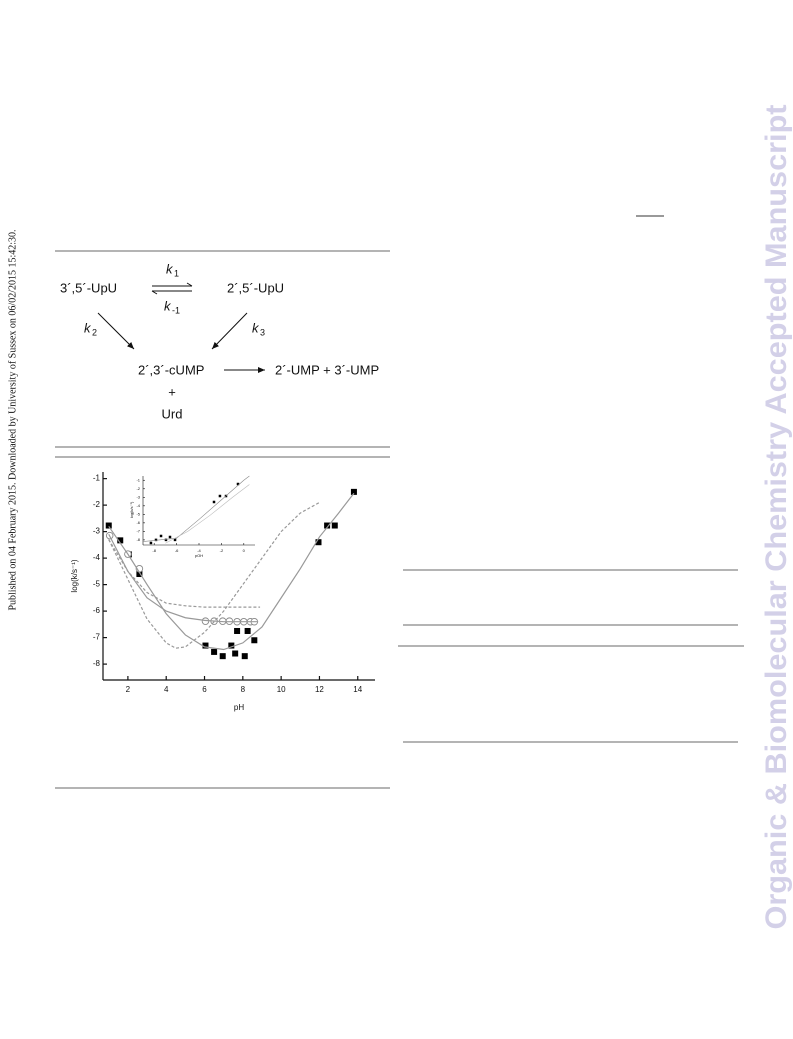  I want to click on x-tick-label: 14, so click(357, 689).